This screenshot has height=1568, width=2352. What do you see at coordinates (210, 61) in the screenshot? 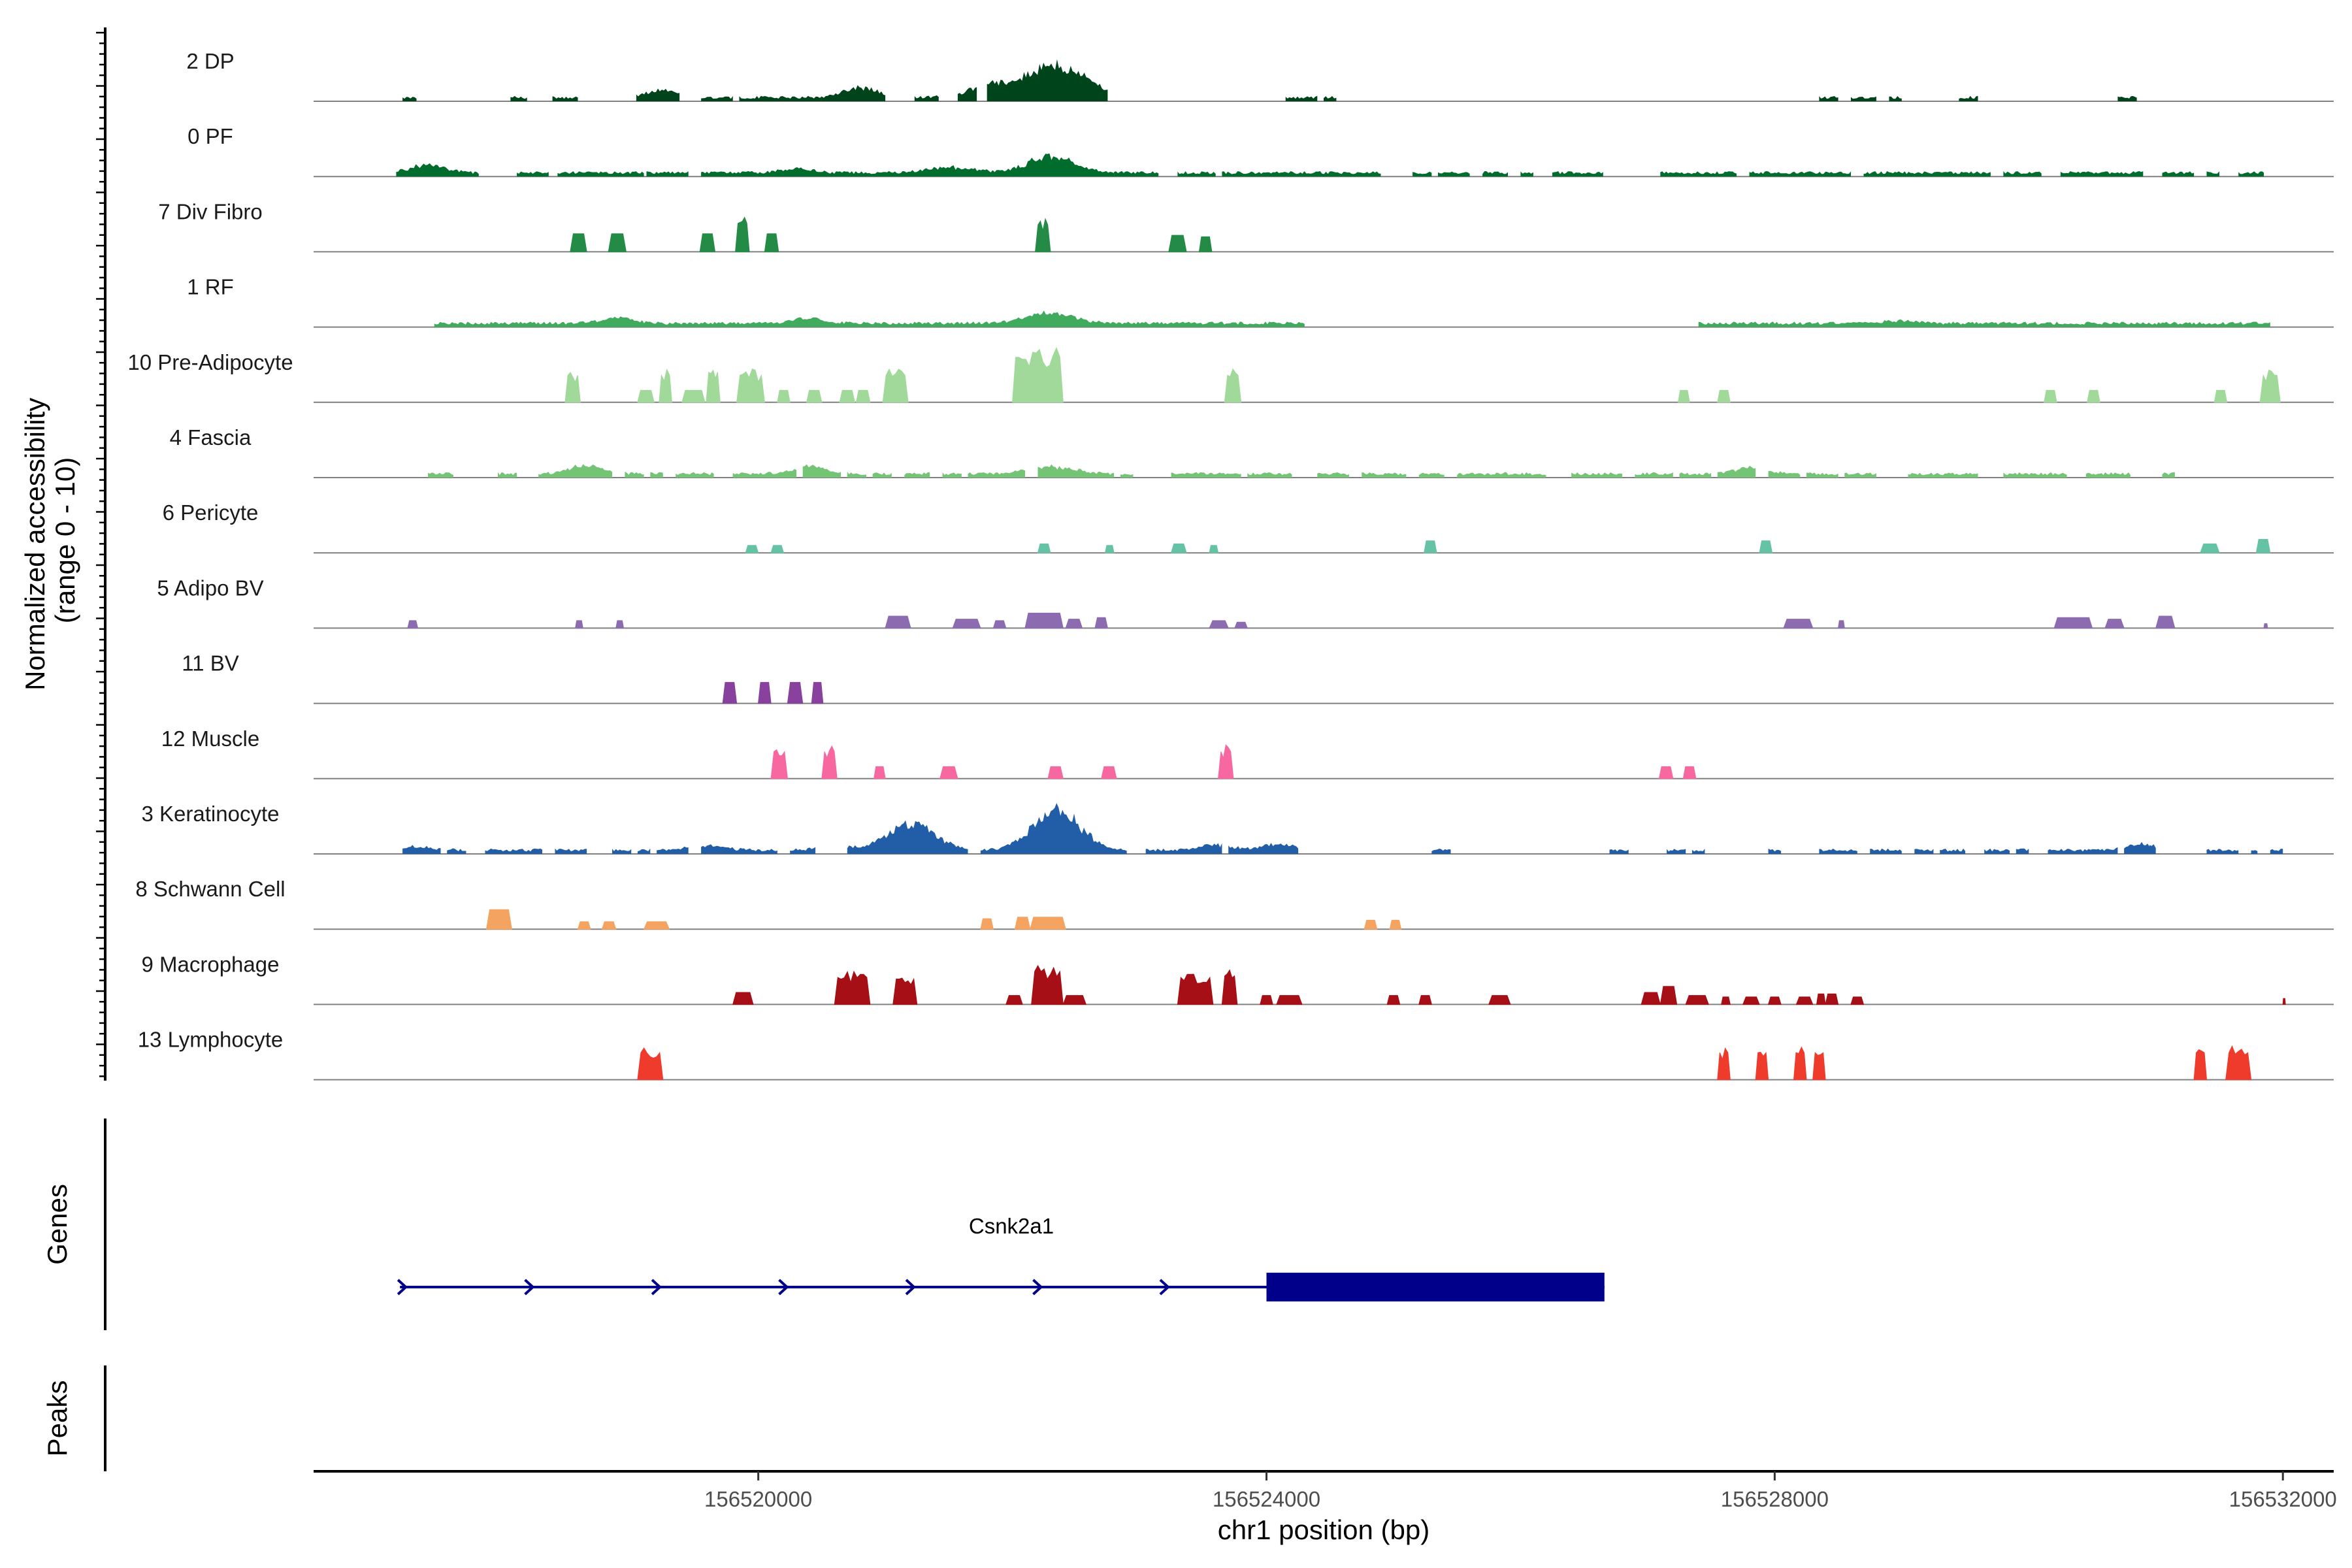
I see `track-label: 2 DP` at bounding box center [210, 61].